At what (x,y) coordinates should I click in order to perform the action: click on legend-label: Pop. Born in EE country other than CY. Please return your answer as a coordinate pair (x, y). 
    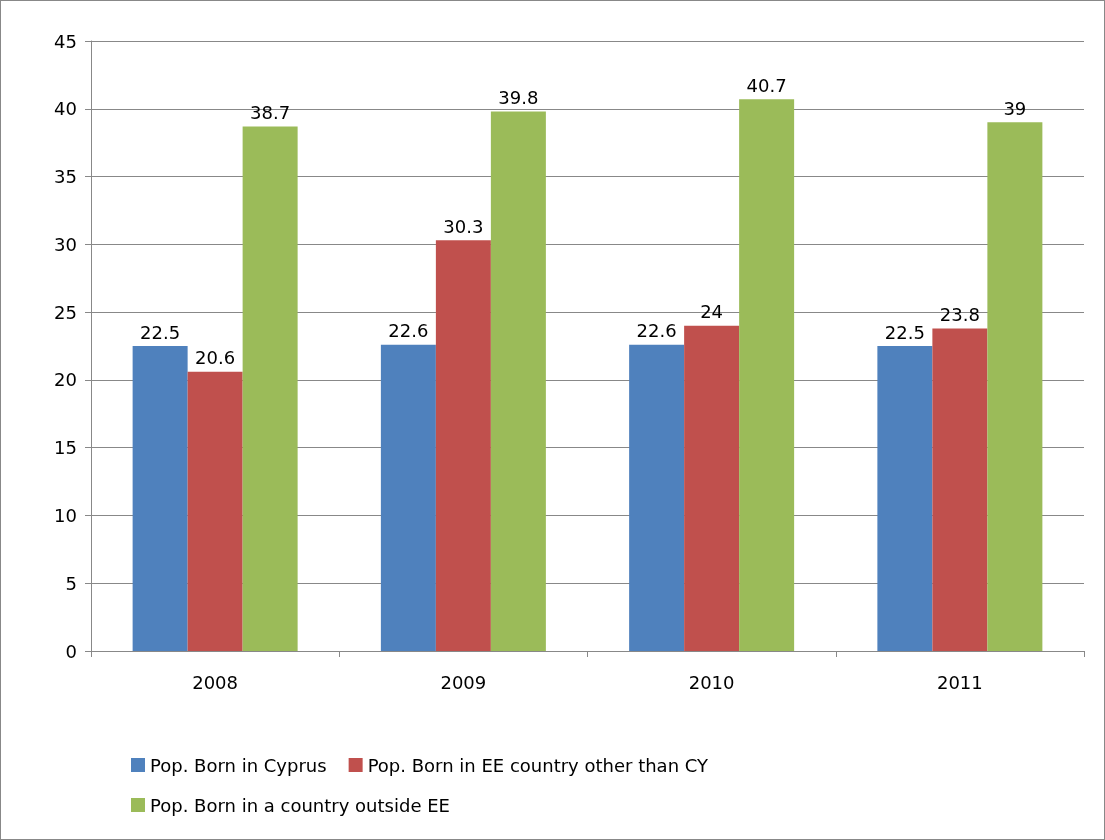
    Looking at the image, I should click on (538, 765).